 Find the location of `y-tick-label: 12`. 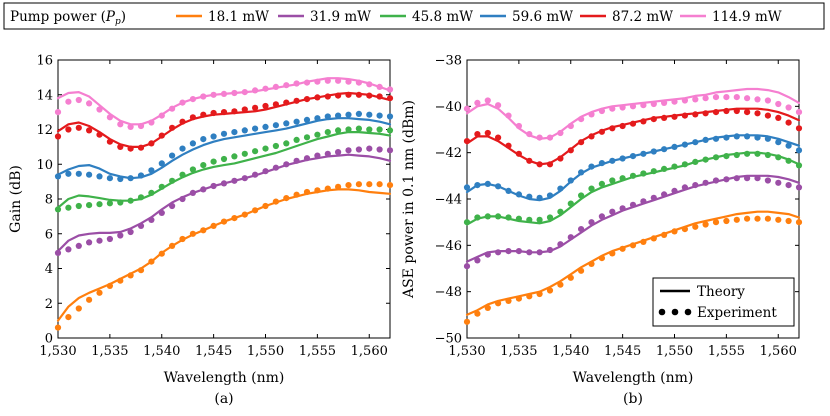

y-tick-label: 12 is located at coordinates (44, 130).